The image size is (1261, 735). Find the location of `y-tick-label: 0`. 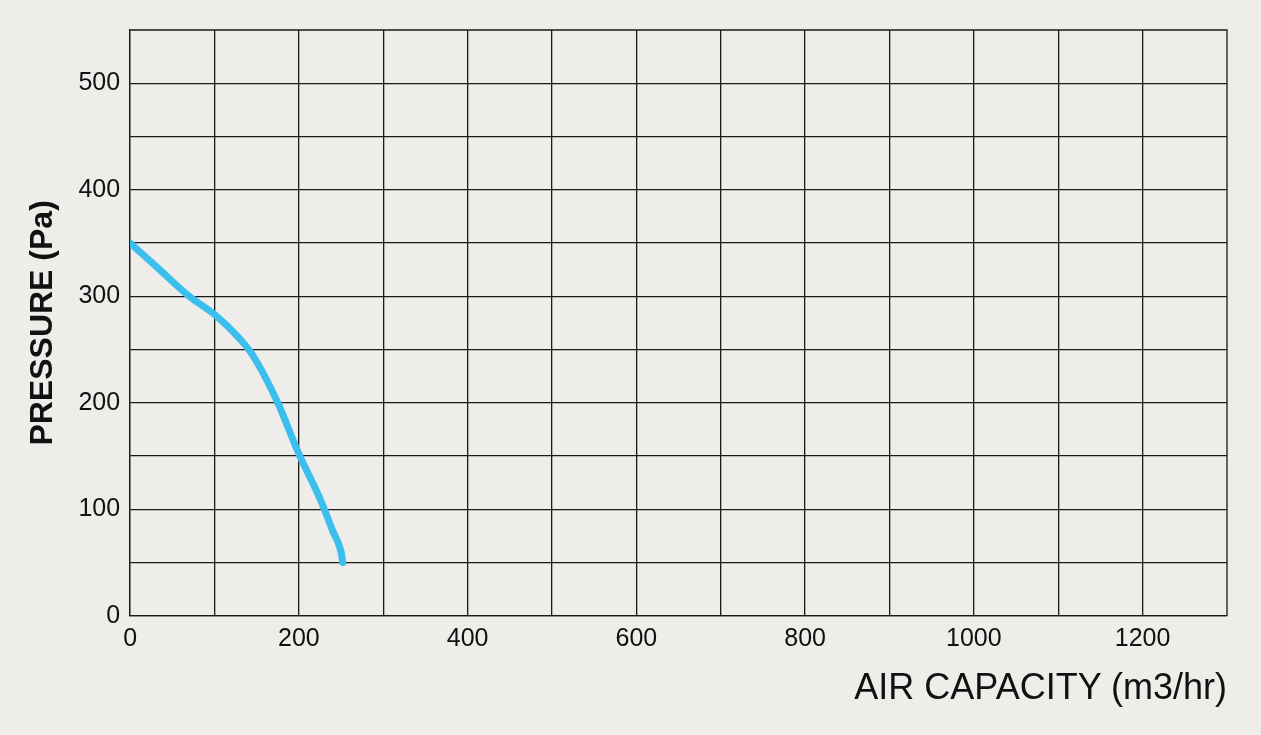

y-tick-label: 0 is located at coordinates (113, 613).